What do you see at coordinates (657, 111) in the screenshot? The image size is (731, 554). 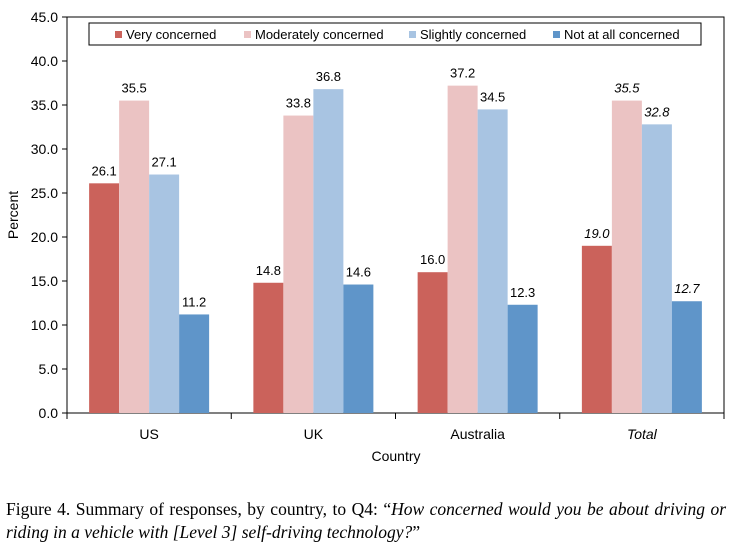 I see `data-label: 32.8` at bounding box center [657, 111].